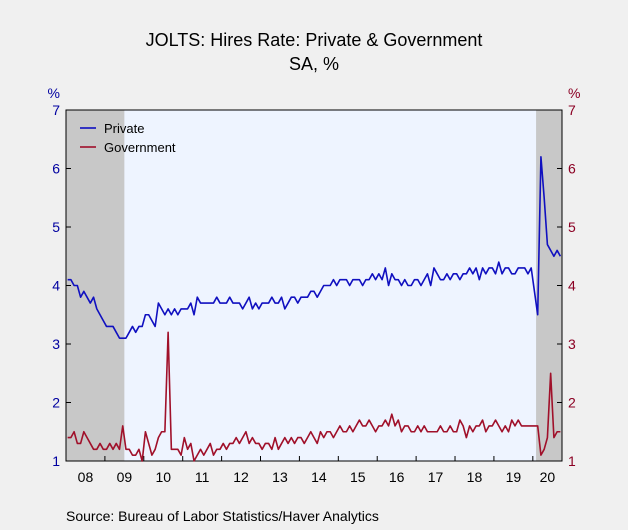 This screenshot has width=628, height=530. I want to click on x-tick-label: 11, so click(202, 477).